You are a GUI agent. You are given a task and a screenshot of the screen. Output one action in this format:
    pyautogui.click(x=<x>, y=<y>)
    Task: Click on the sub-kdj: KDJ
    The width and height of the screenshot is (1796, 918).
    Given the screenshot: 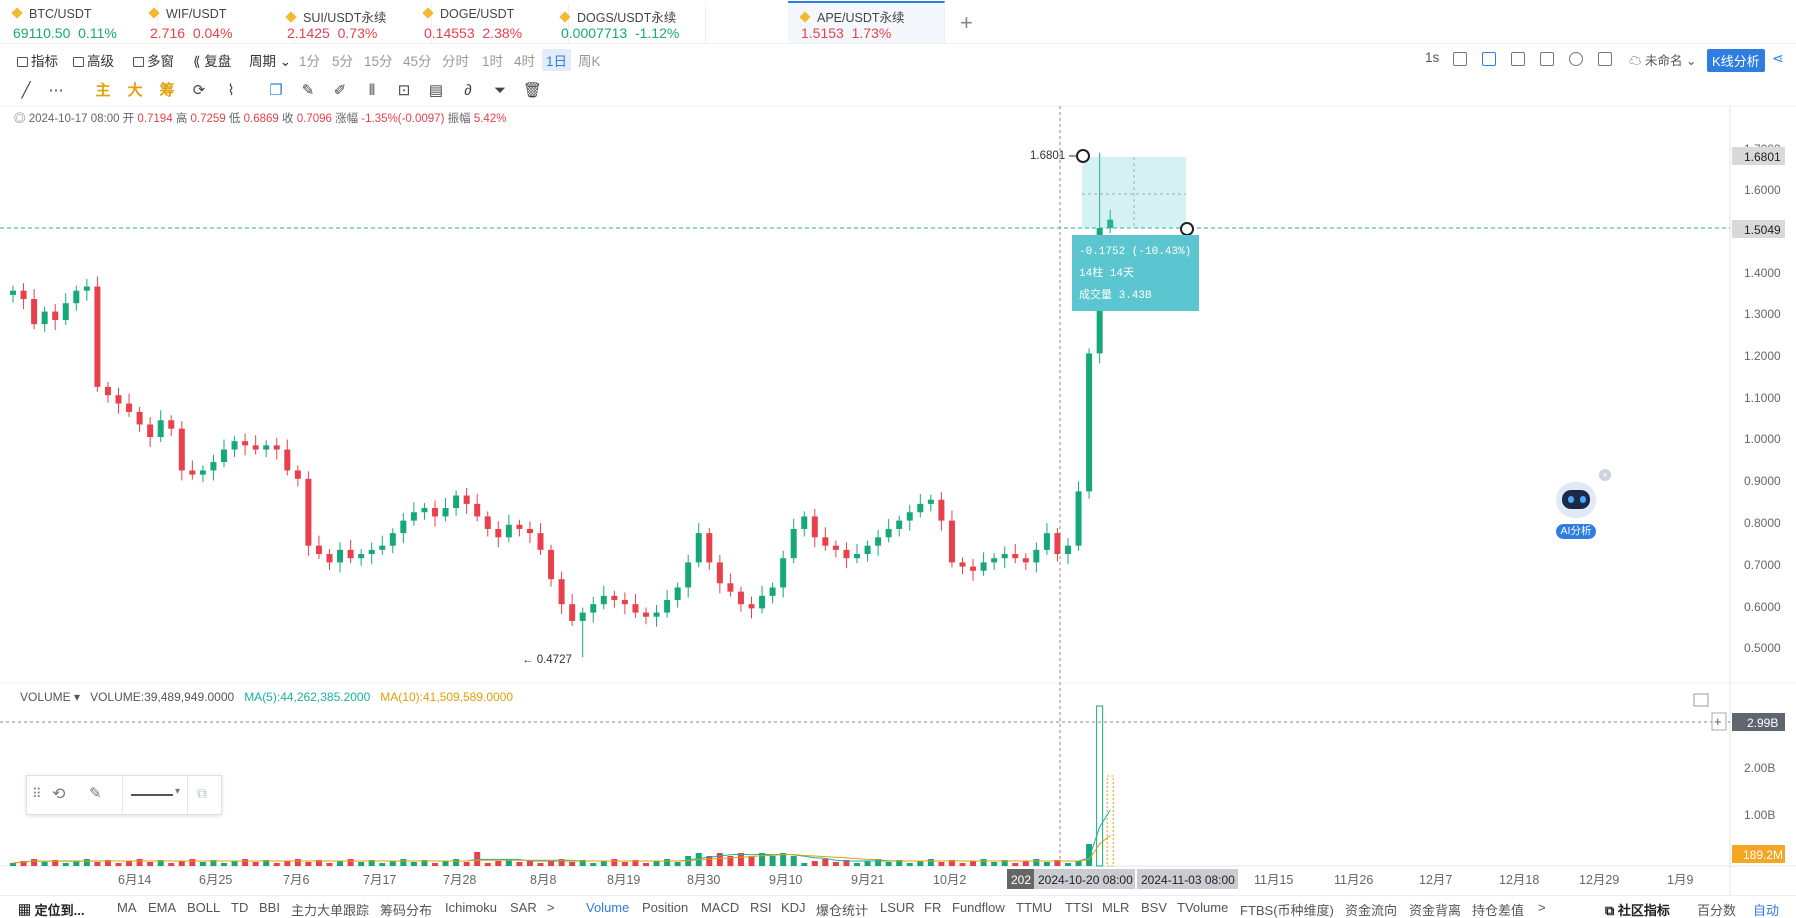 What is the action you would take?
    pyautogui.click(x=793, y=907)
    